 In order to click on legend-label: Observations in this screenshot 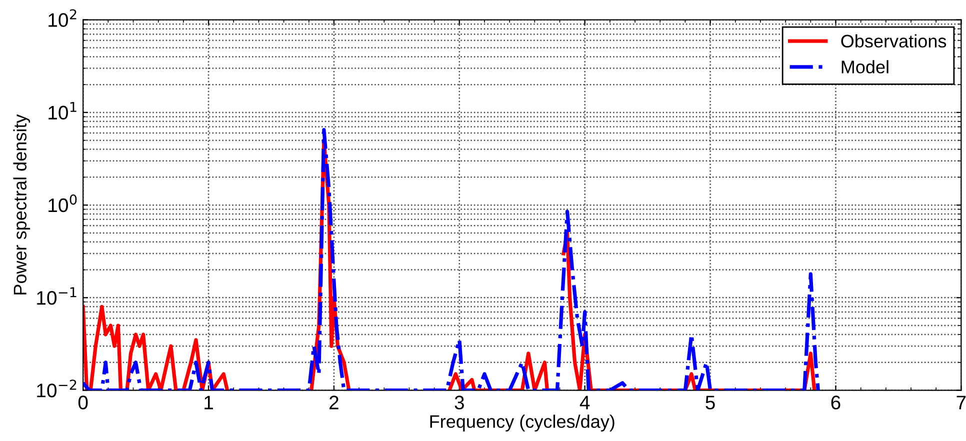, I will do `click(893, 41)`.